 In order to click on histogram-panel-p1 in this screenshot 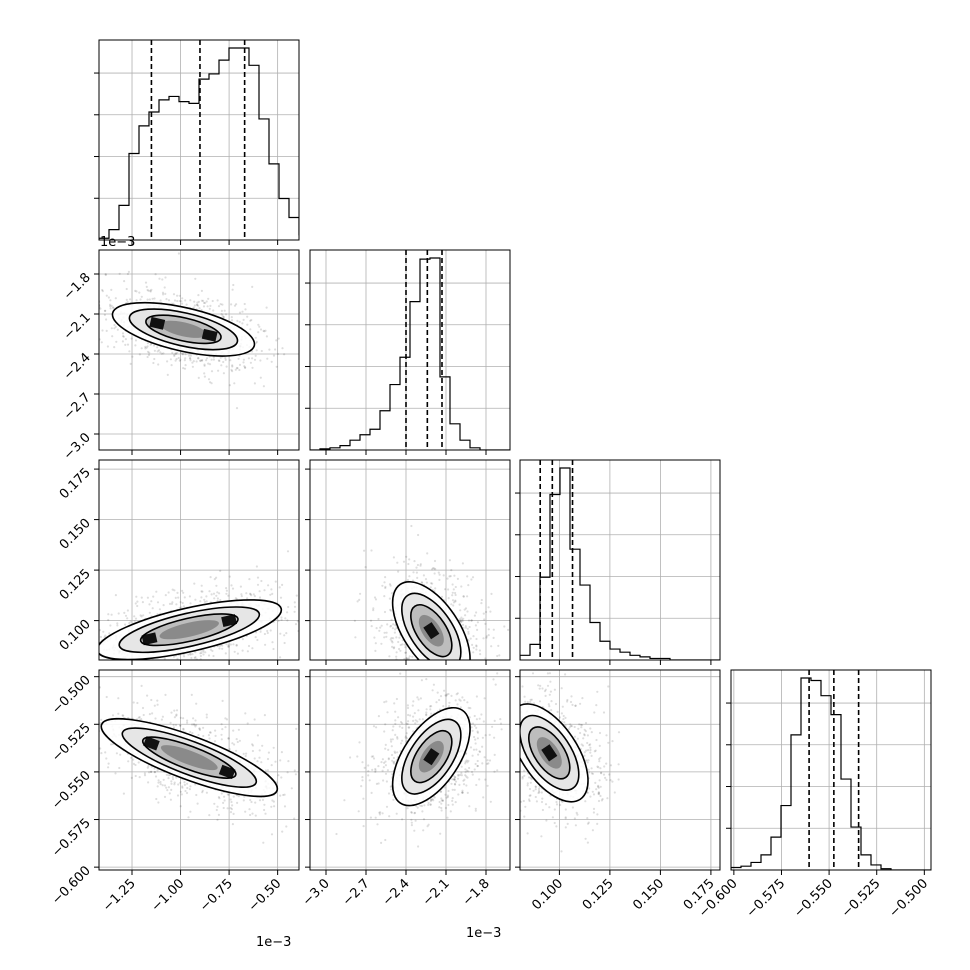, I will do `click(408, 352)`.